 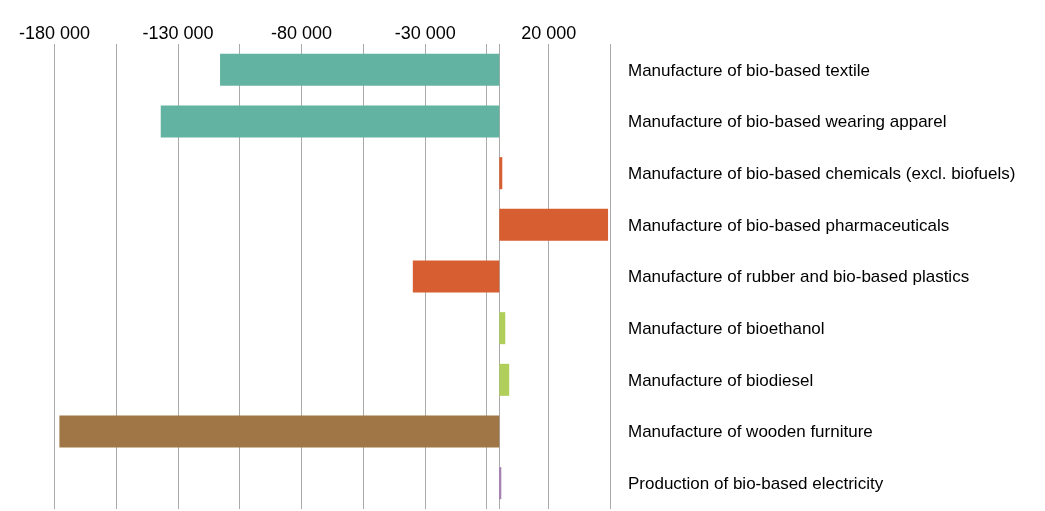 I want to click on y-tick-label: Manufacture of bio-based chemicals (excl. biofuels), so click(x=822, y=174).